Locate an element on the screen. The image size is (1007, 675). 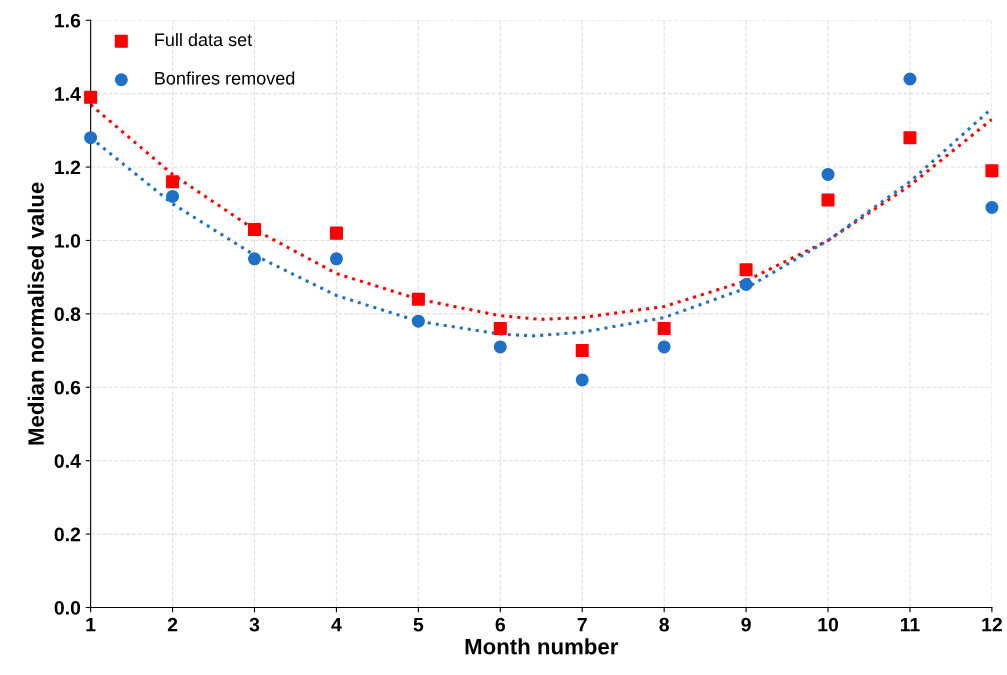
x-tick-label: 2 is located at coordinates (172, 624).